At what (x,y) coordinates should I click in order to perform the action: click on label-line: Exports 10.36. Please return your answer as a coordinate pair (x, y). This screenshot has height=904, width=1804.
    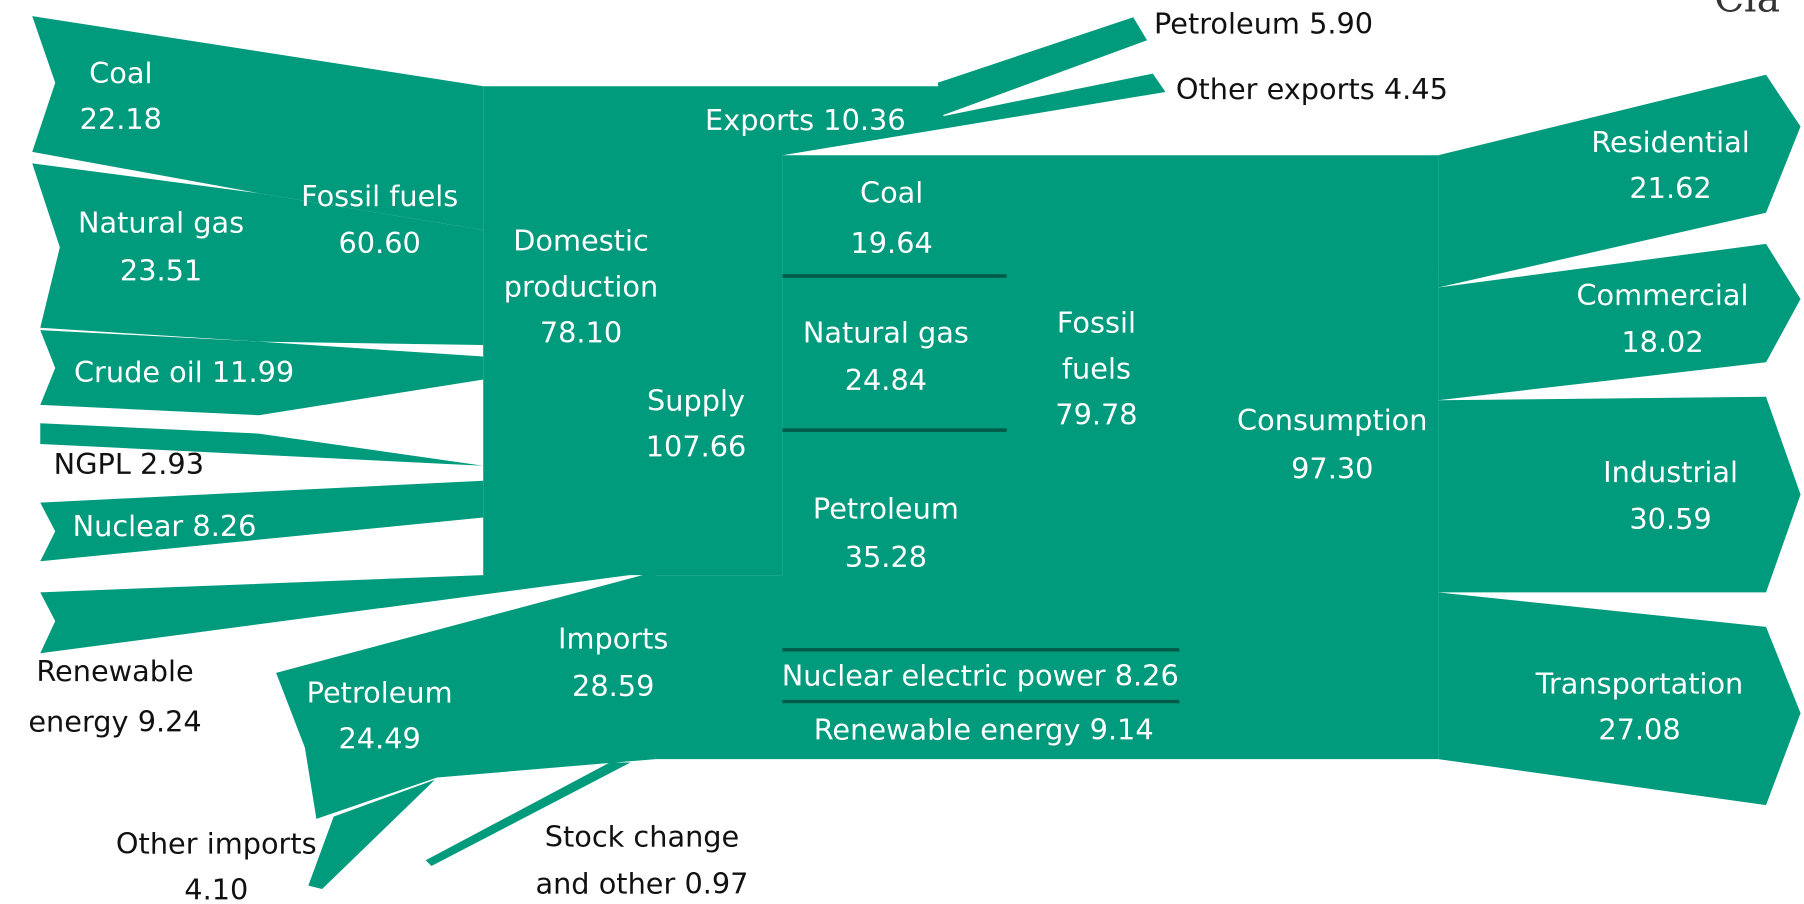
    Looking at the image, I should click on (805, 120).